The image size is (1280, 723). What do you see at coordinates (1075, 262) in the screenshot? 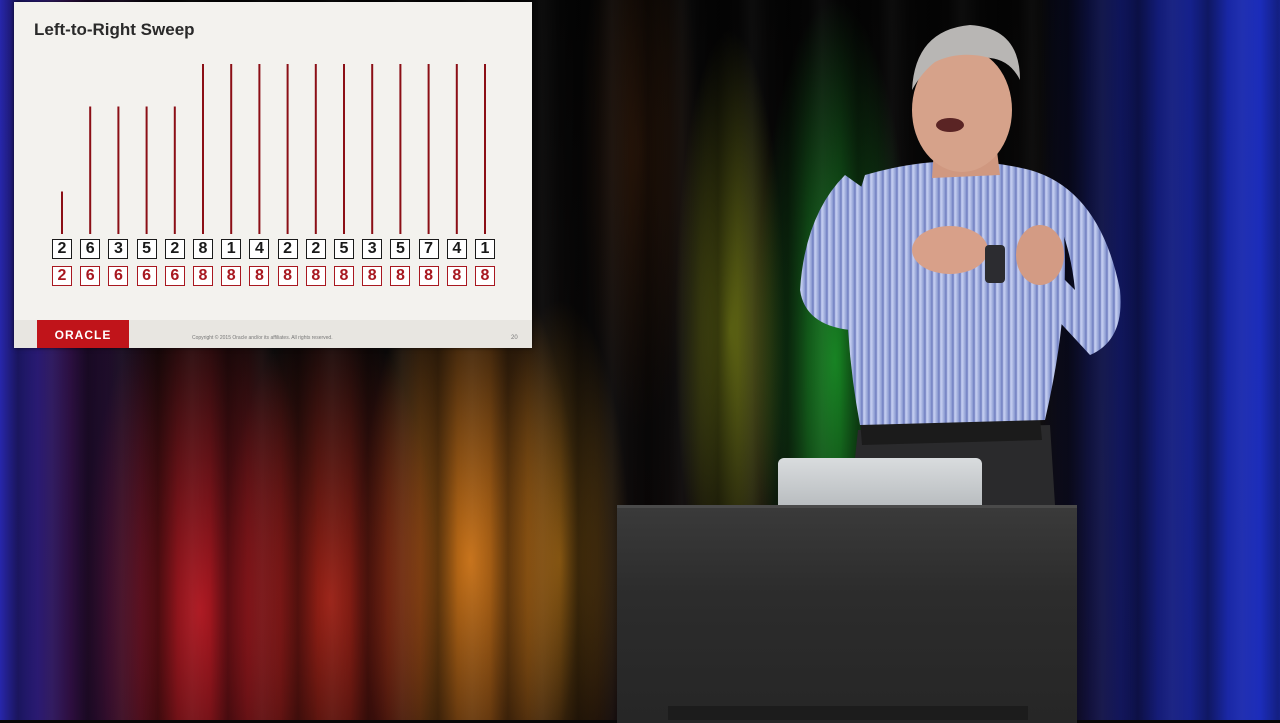
I see `right-arm` at bounding box center [1075, 262].